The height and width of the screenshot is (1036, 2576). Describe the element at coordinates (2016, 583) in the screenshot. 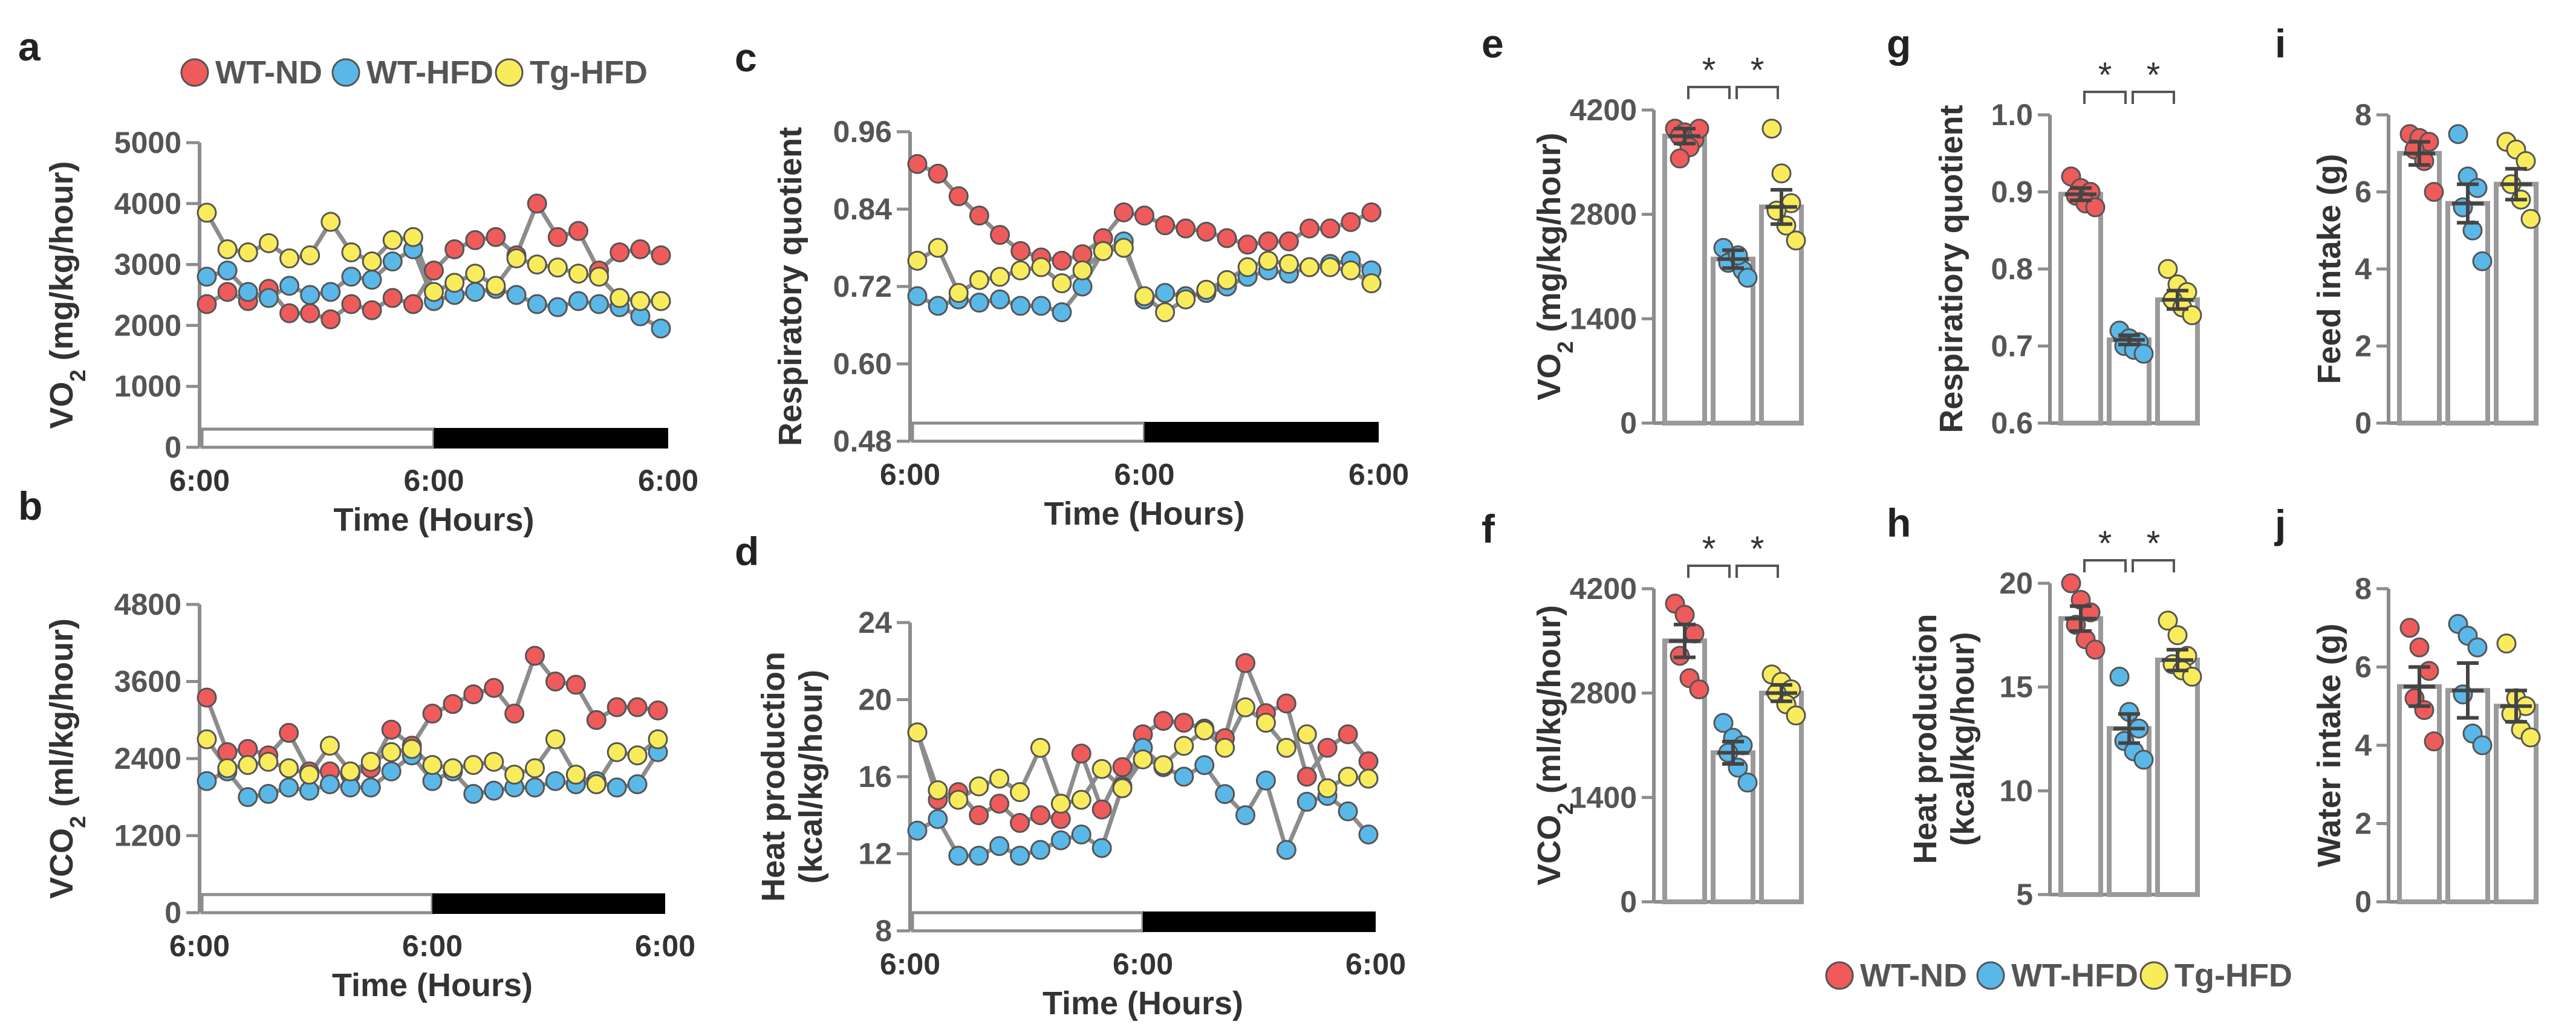

I see `y-tick-label: 20` at that location.